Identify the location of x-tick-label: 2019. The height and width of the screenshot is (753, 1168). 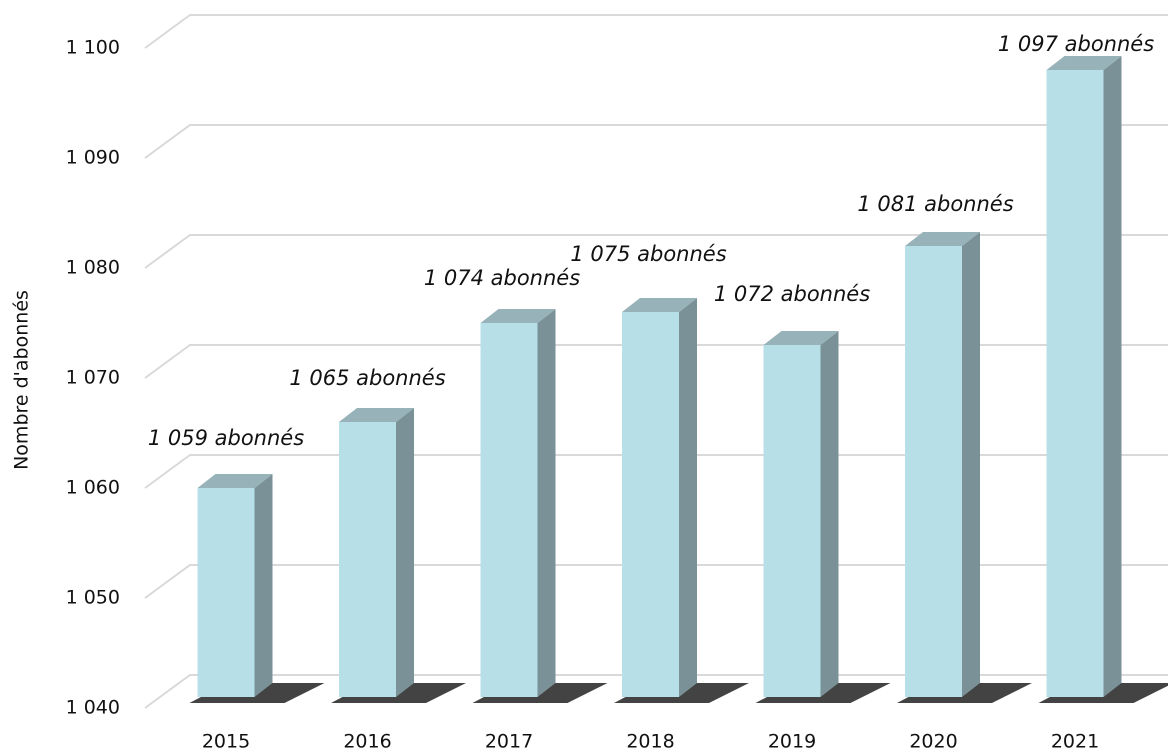
(792, 742).